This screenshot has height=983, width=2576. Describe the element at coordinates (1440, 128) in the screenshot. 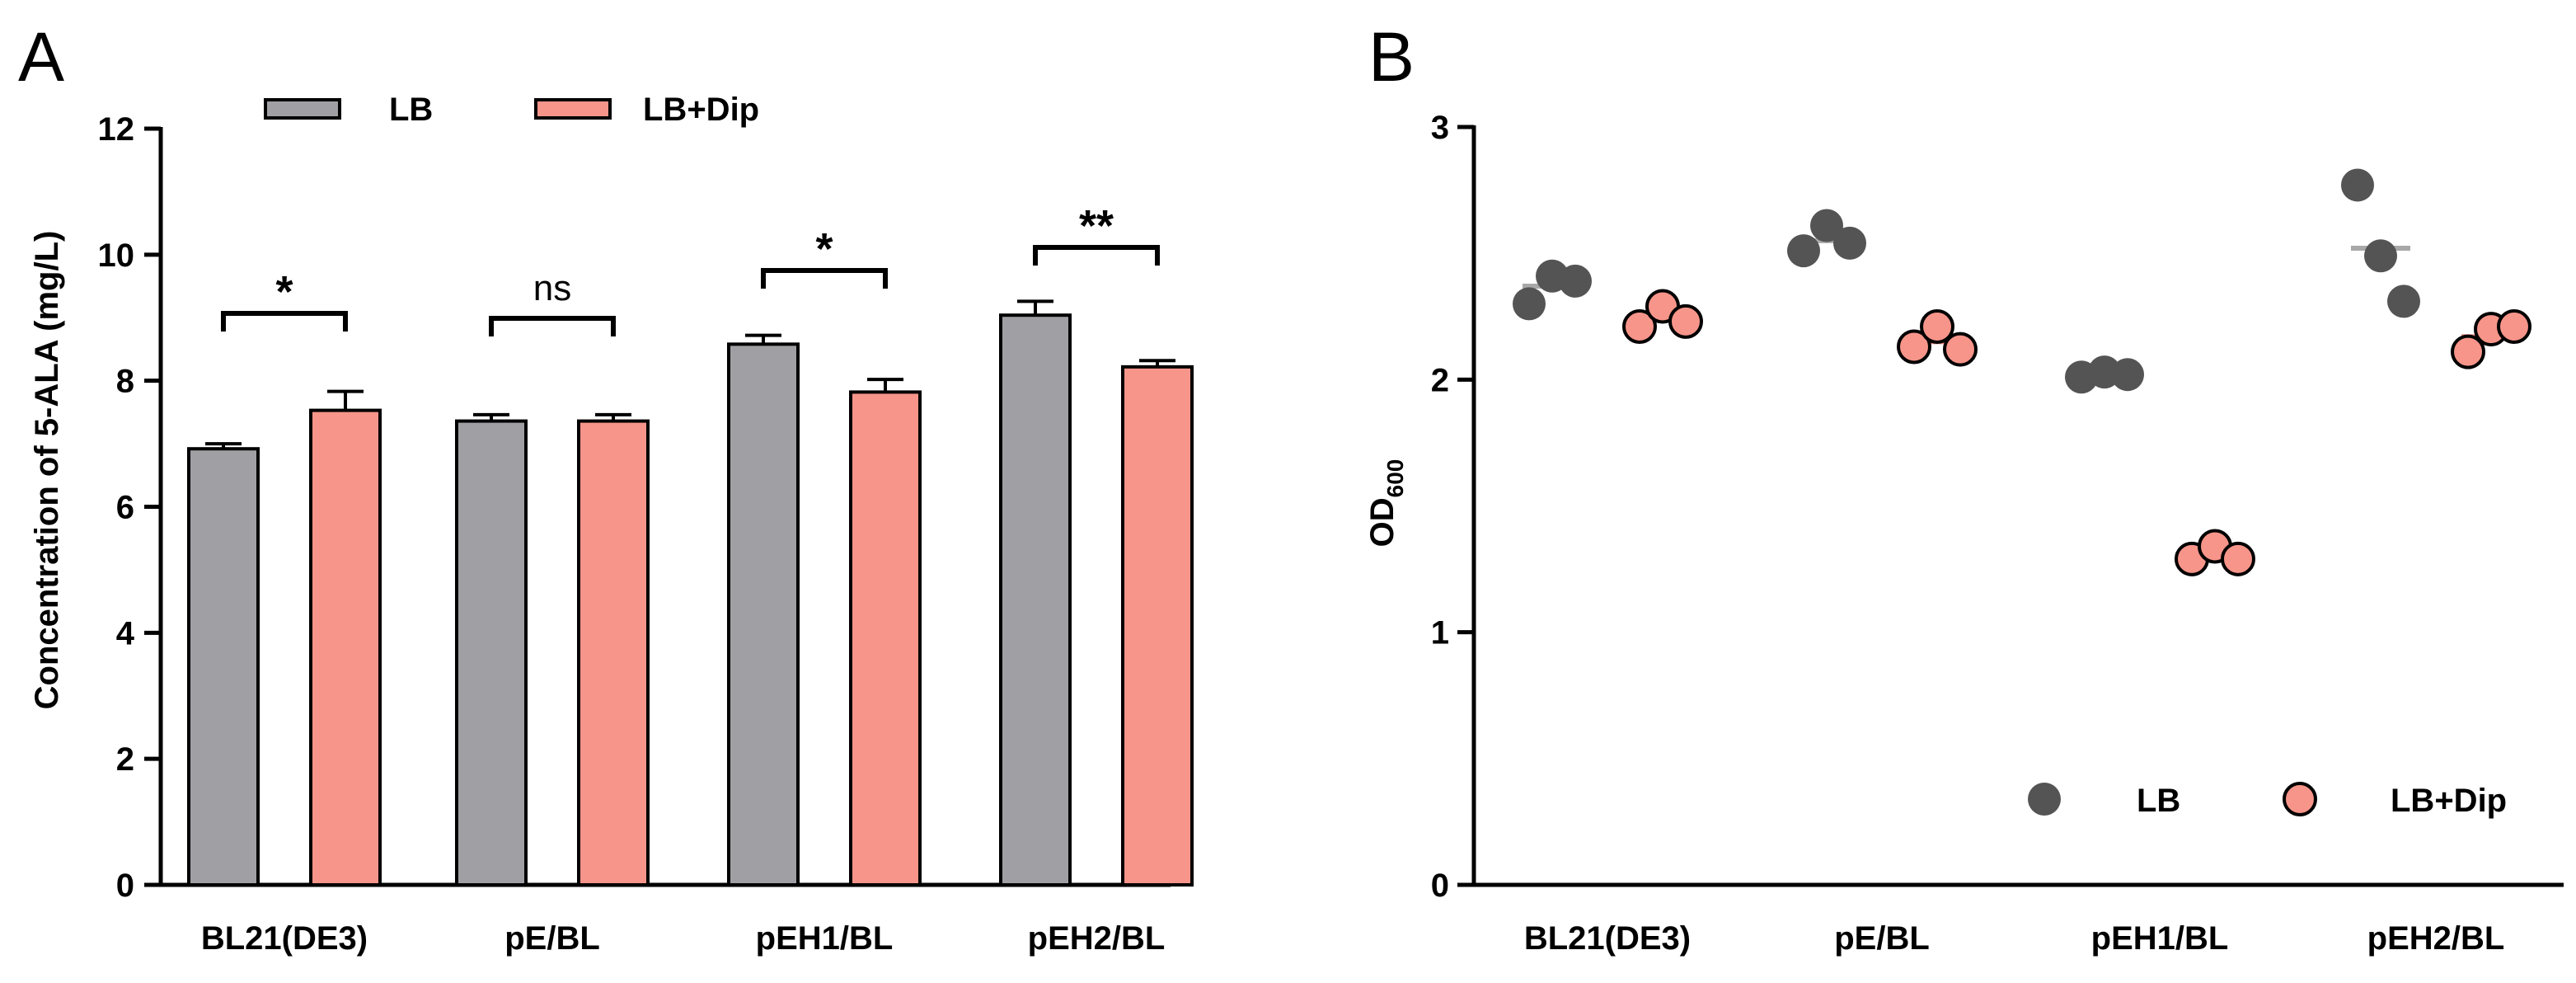

I see `panel-b-y-tick-label: 3` at that location.